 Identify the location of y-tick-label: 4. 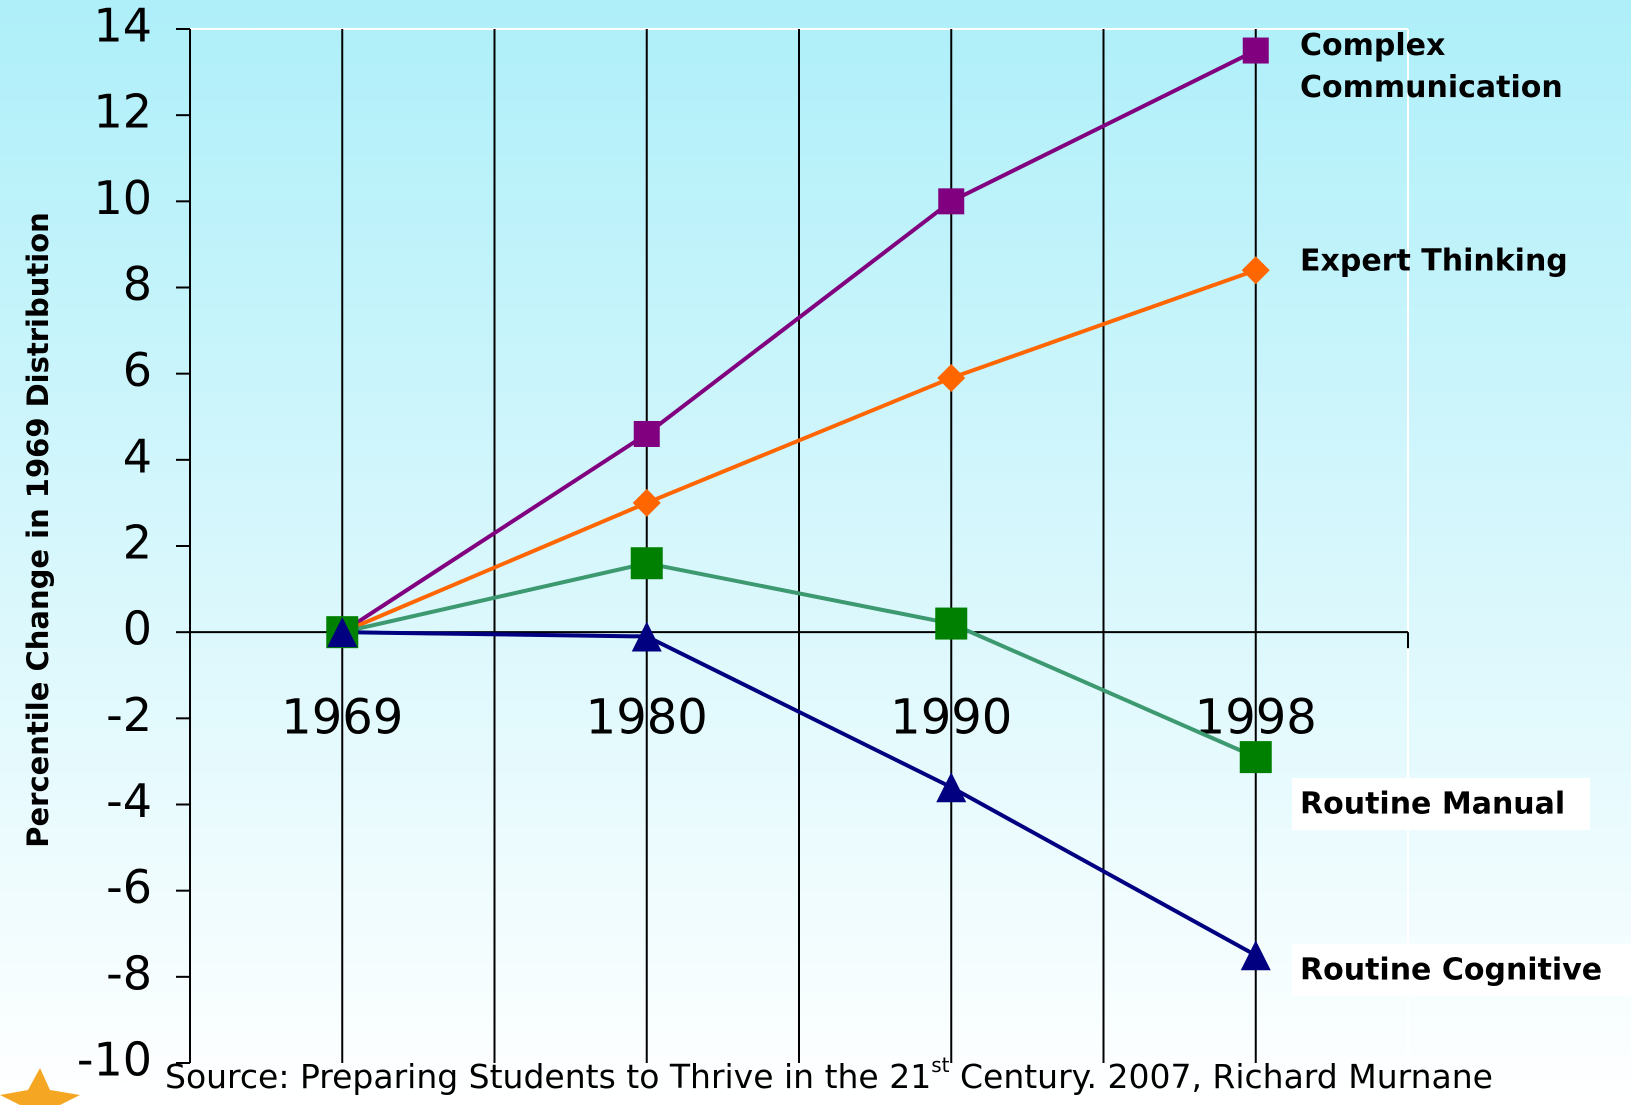
(137, 456).